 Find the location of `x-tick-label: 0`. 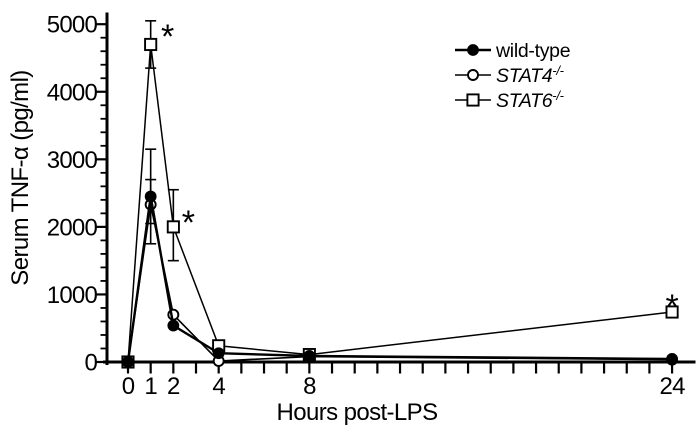

x-tick-label: 0 is located at coordinates (128, 386).